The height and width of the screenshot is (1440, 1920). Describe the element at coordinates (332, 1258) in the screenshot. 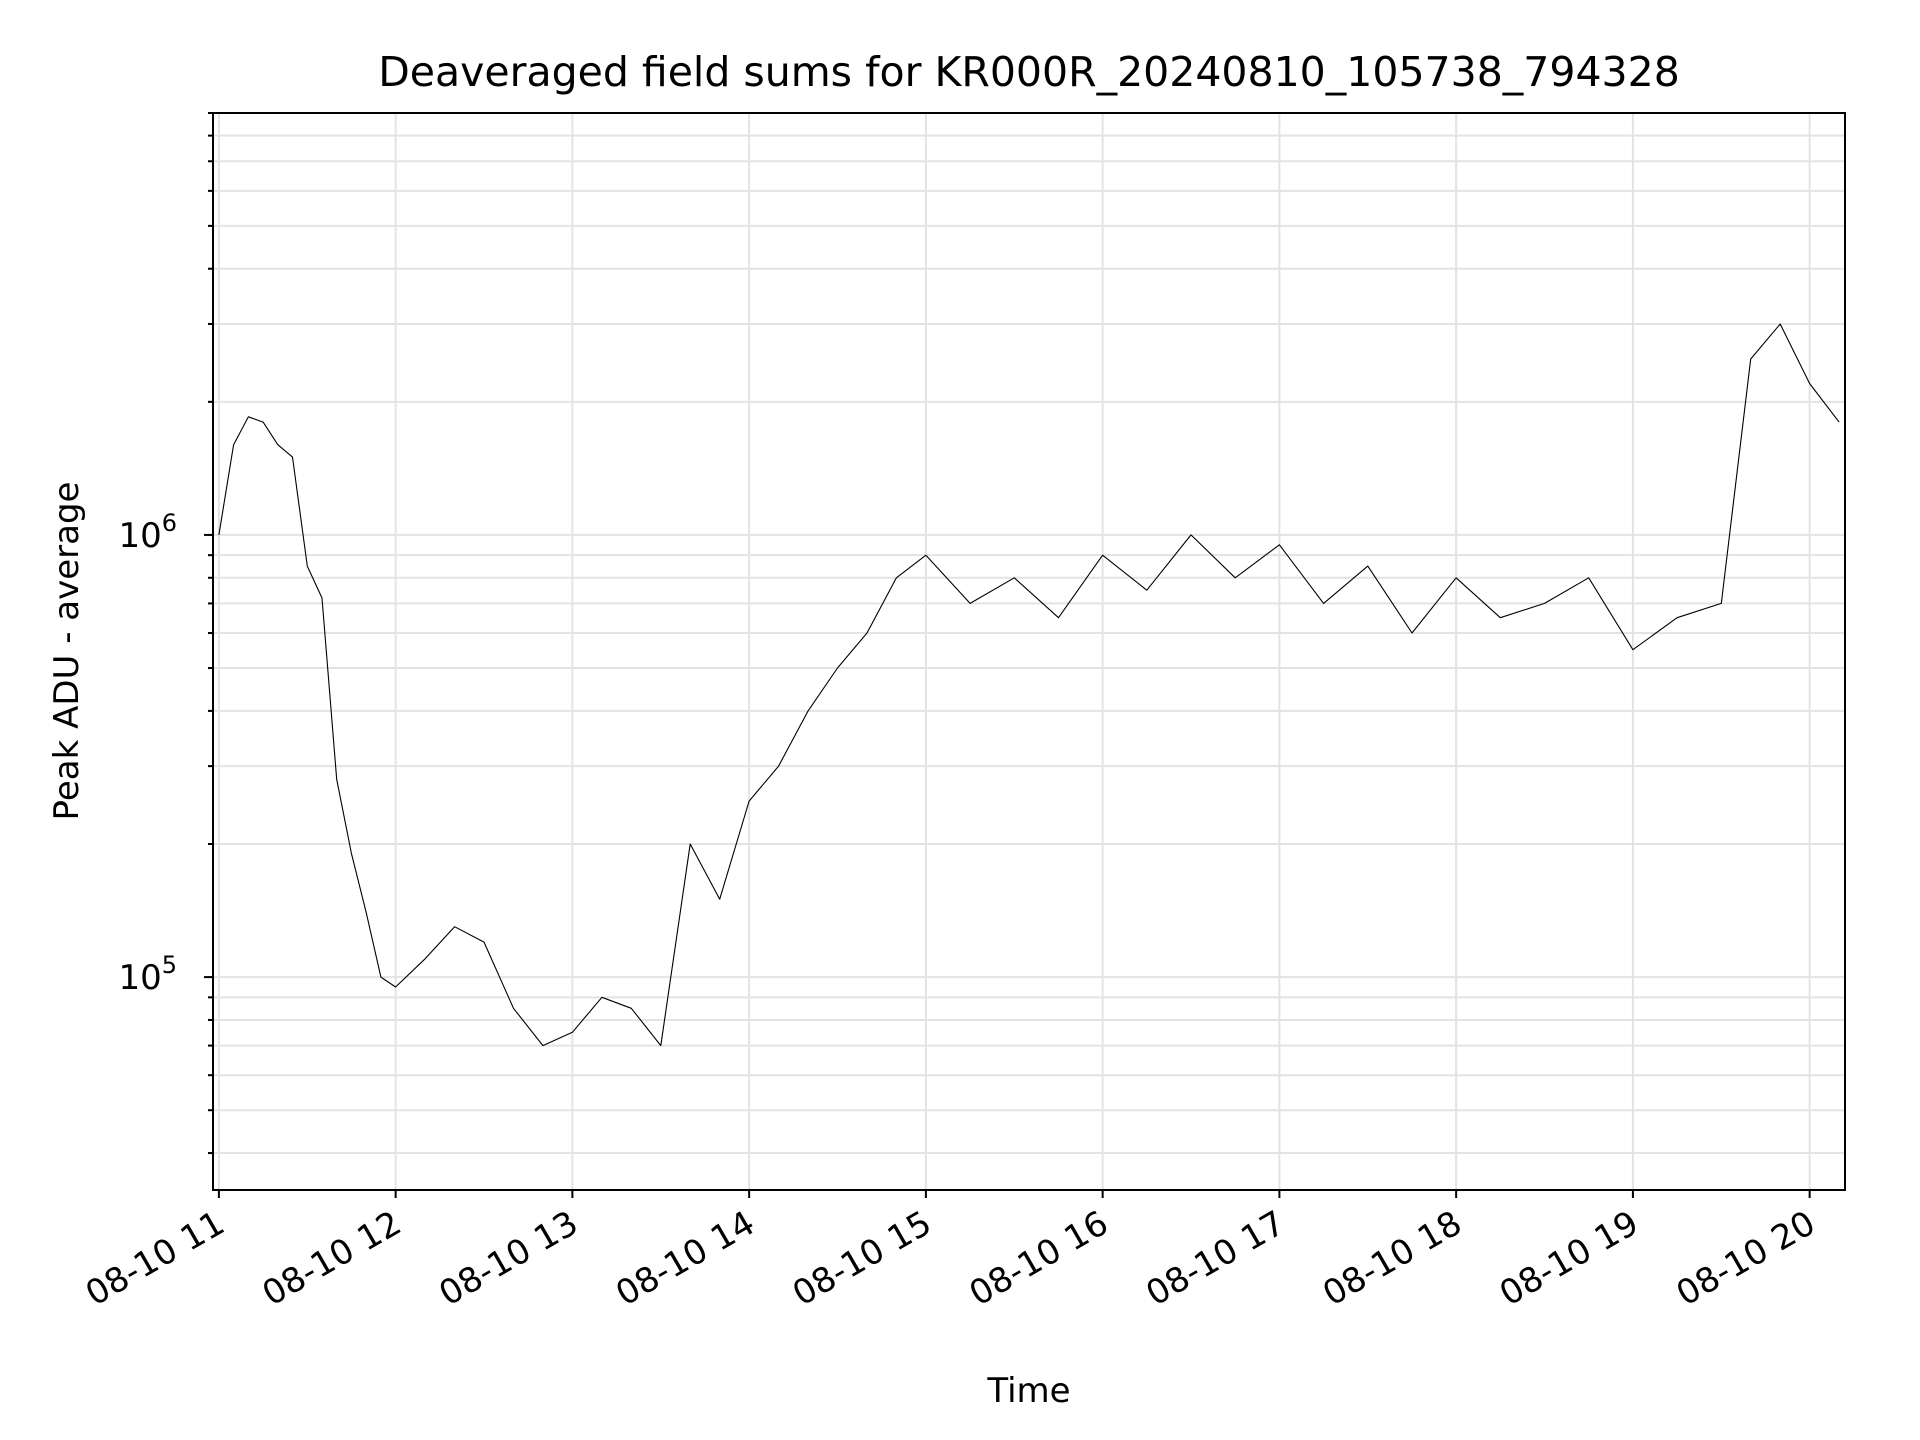

I see `x-tick-label: 08-10 12` at that location.